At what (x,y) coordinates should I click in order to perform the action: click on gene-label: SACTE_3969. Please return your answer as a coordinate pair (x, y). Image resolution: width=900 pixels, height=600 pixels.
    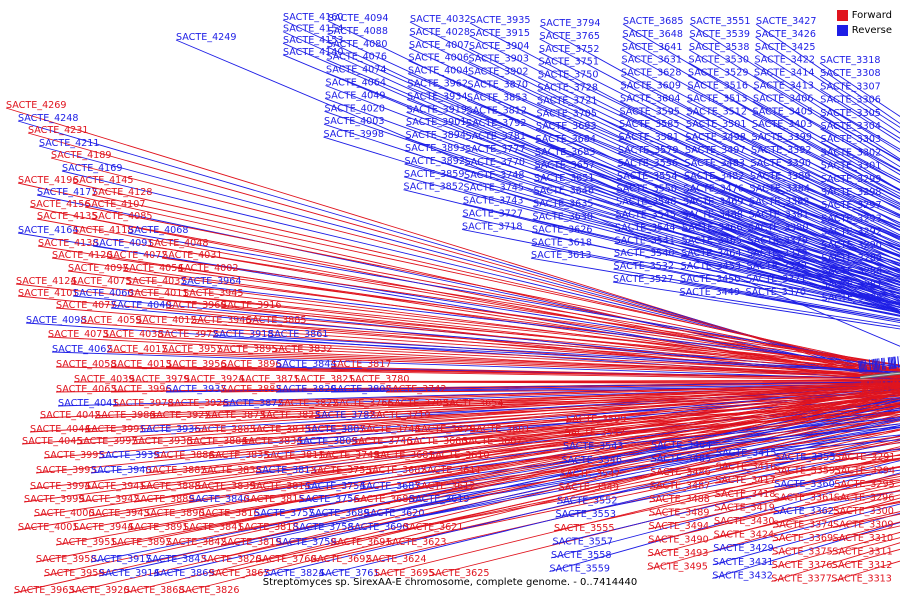
    Looking at the image, I should click on (196, 305).